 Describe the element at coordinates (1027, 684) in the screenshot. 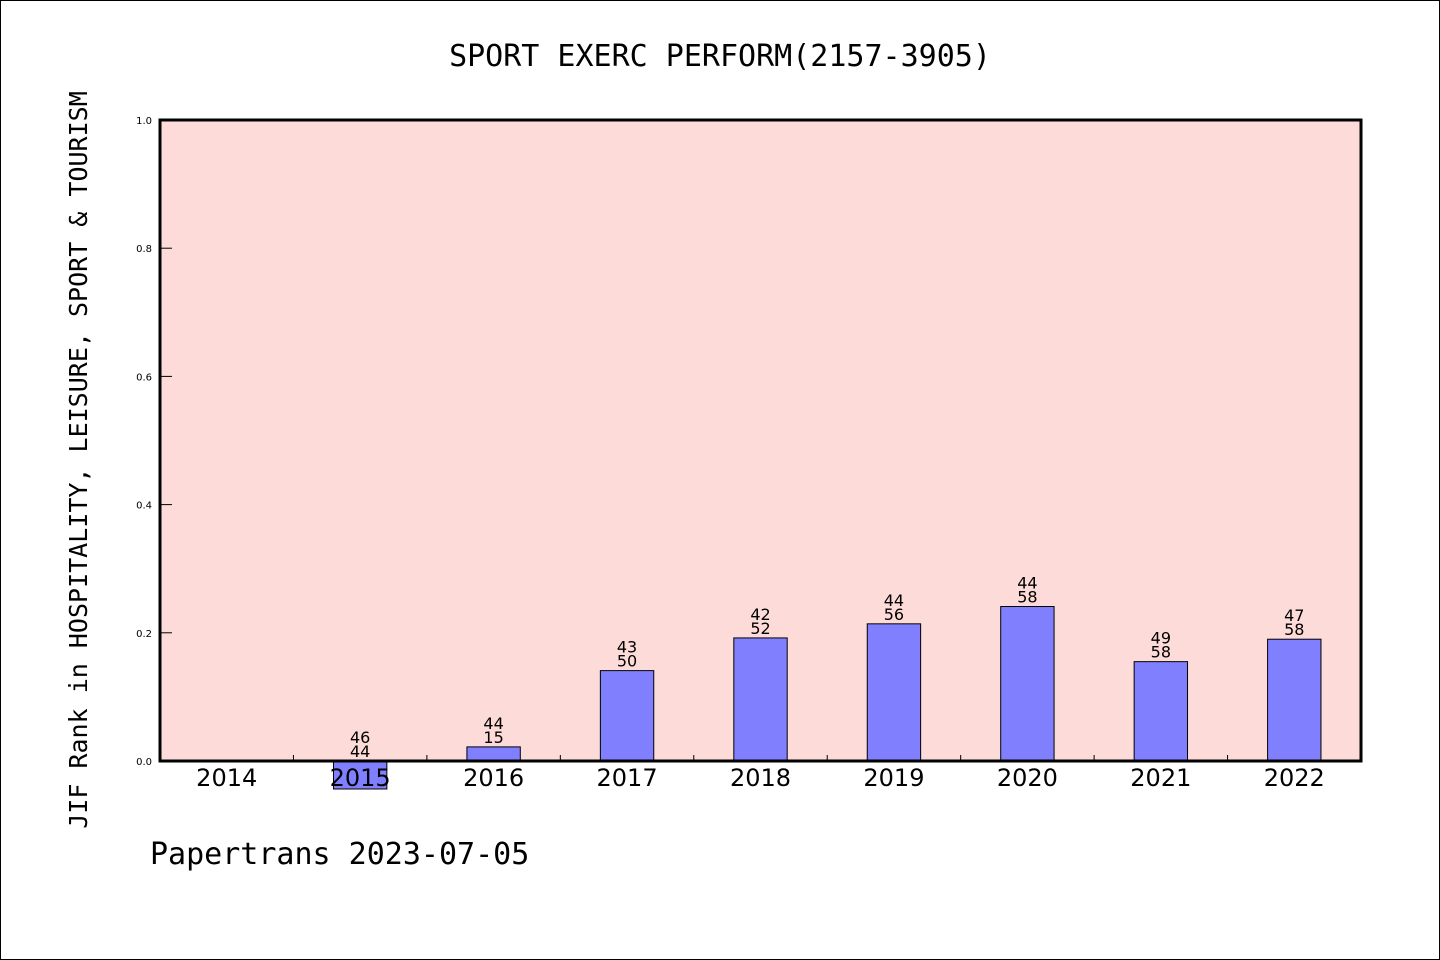

I see `bar-2020` at that location.